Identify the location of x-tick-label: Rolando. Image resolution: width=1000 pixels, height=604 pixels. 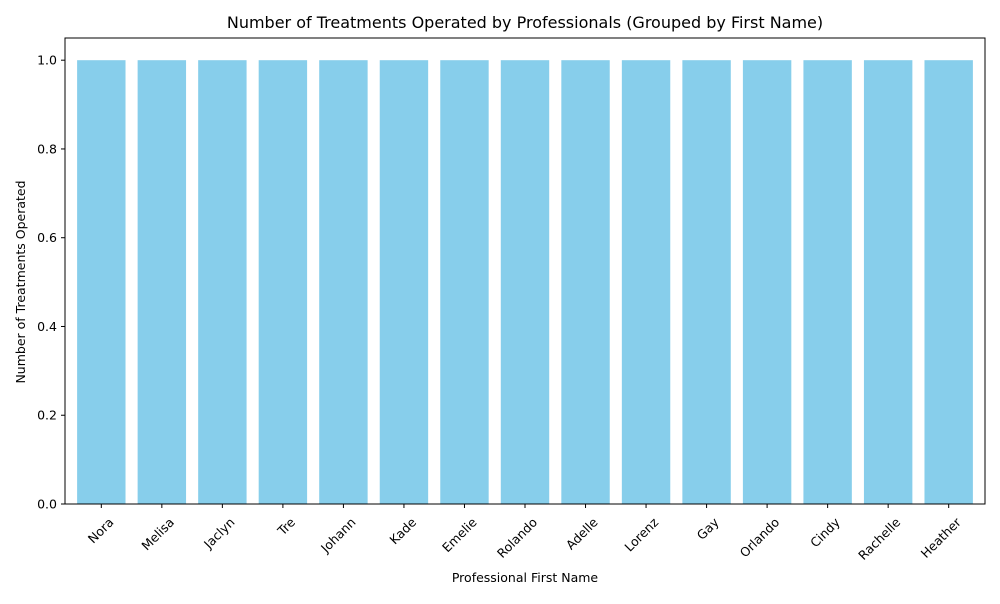
(517, 538).